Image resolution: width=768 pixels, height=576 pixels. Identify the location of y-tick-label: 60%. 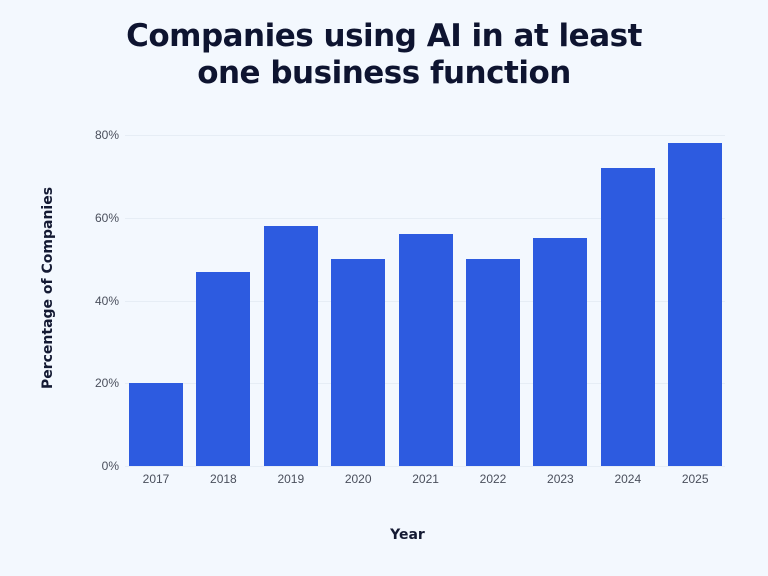
(106, 217).